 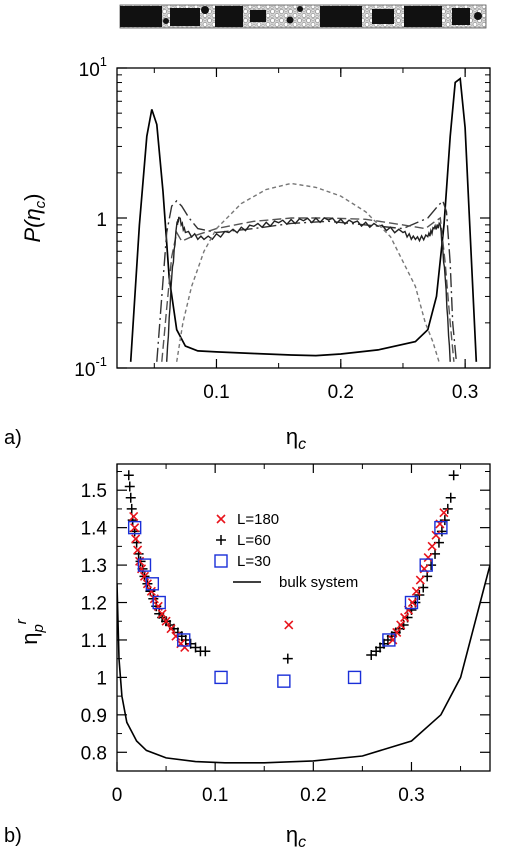 I want to click on panel-a-ytick-label: 1, so click(x=101, y=220).